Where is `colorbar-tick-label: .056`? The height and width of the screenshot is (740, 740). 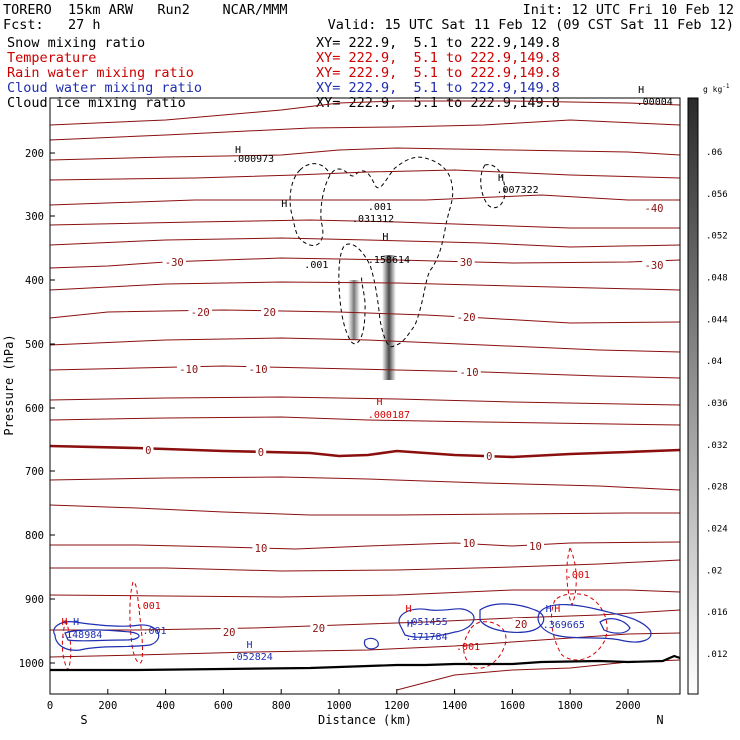 colorbar-tick-label: .056 is located at coordinates (717, 195).